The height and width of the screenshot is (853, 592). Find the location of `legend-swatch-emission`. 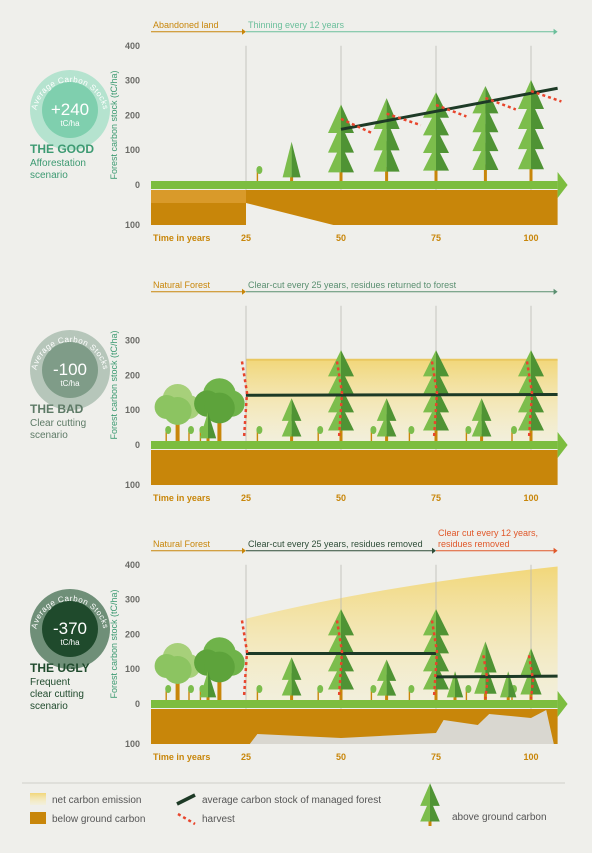

legend-swatch-emission is located at coordinates (38, 799).